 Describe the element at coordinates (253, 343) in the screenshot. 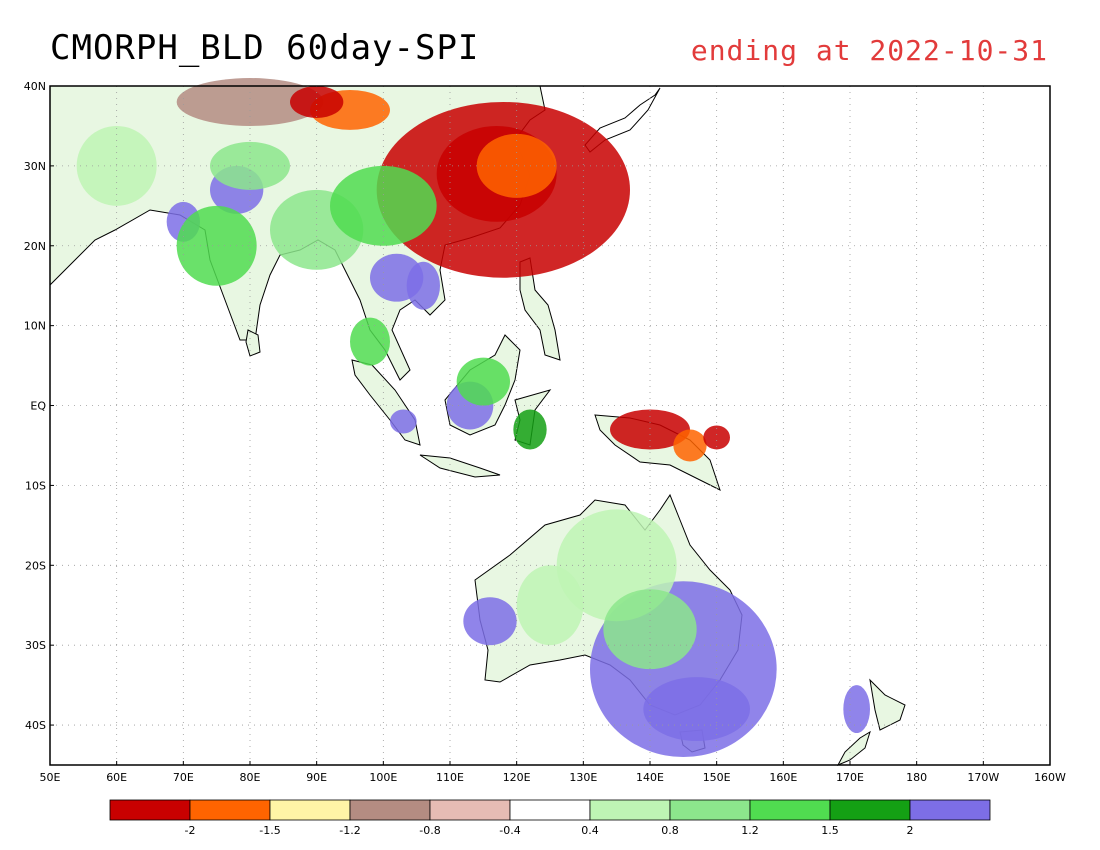

I see `sri-lanka-landmass` at that location.